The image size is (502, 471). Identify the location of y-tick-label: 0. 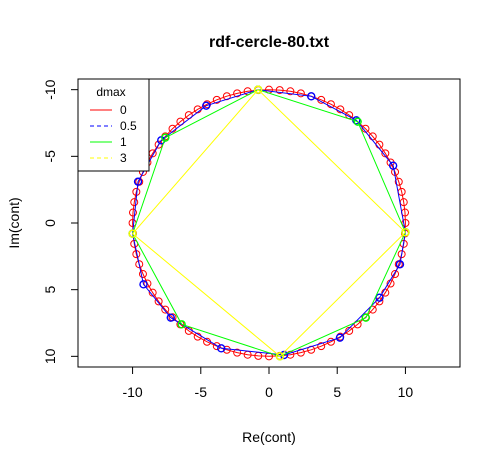
(50, 223).